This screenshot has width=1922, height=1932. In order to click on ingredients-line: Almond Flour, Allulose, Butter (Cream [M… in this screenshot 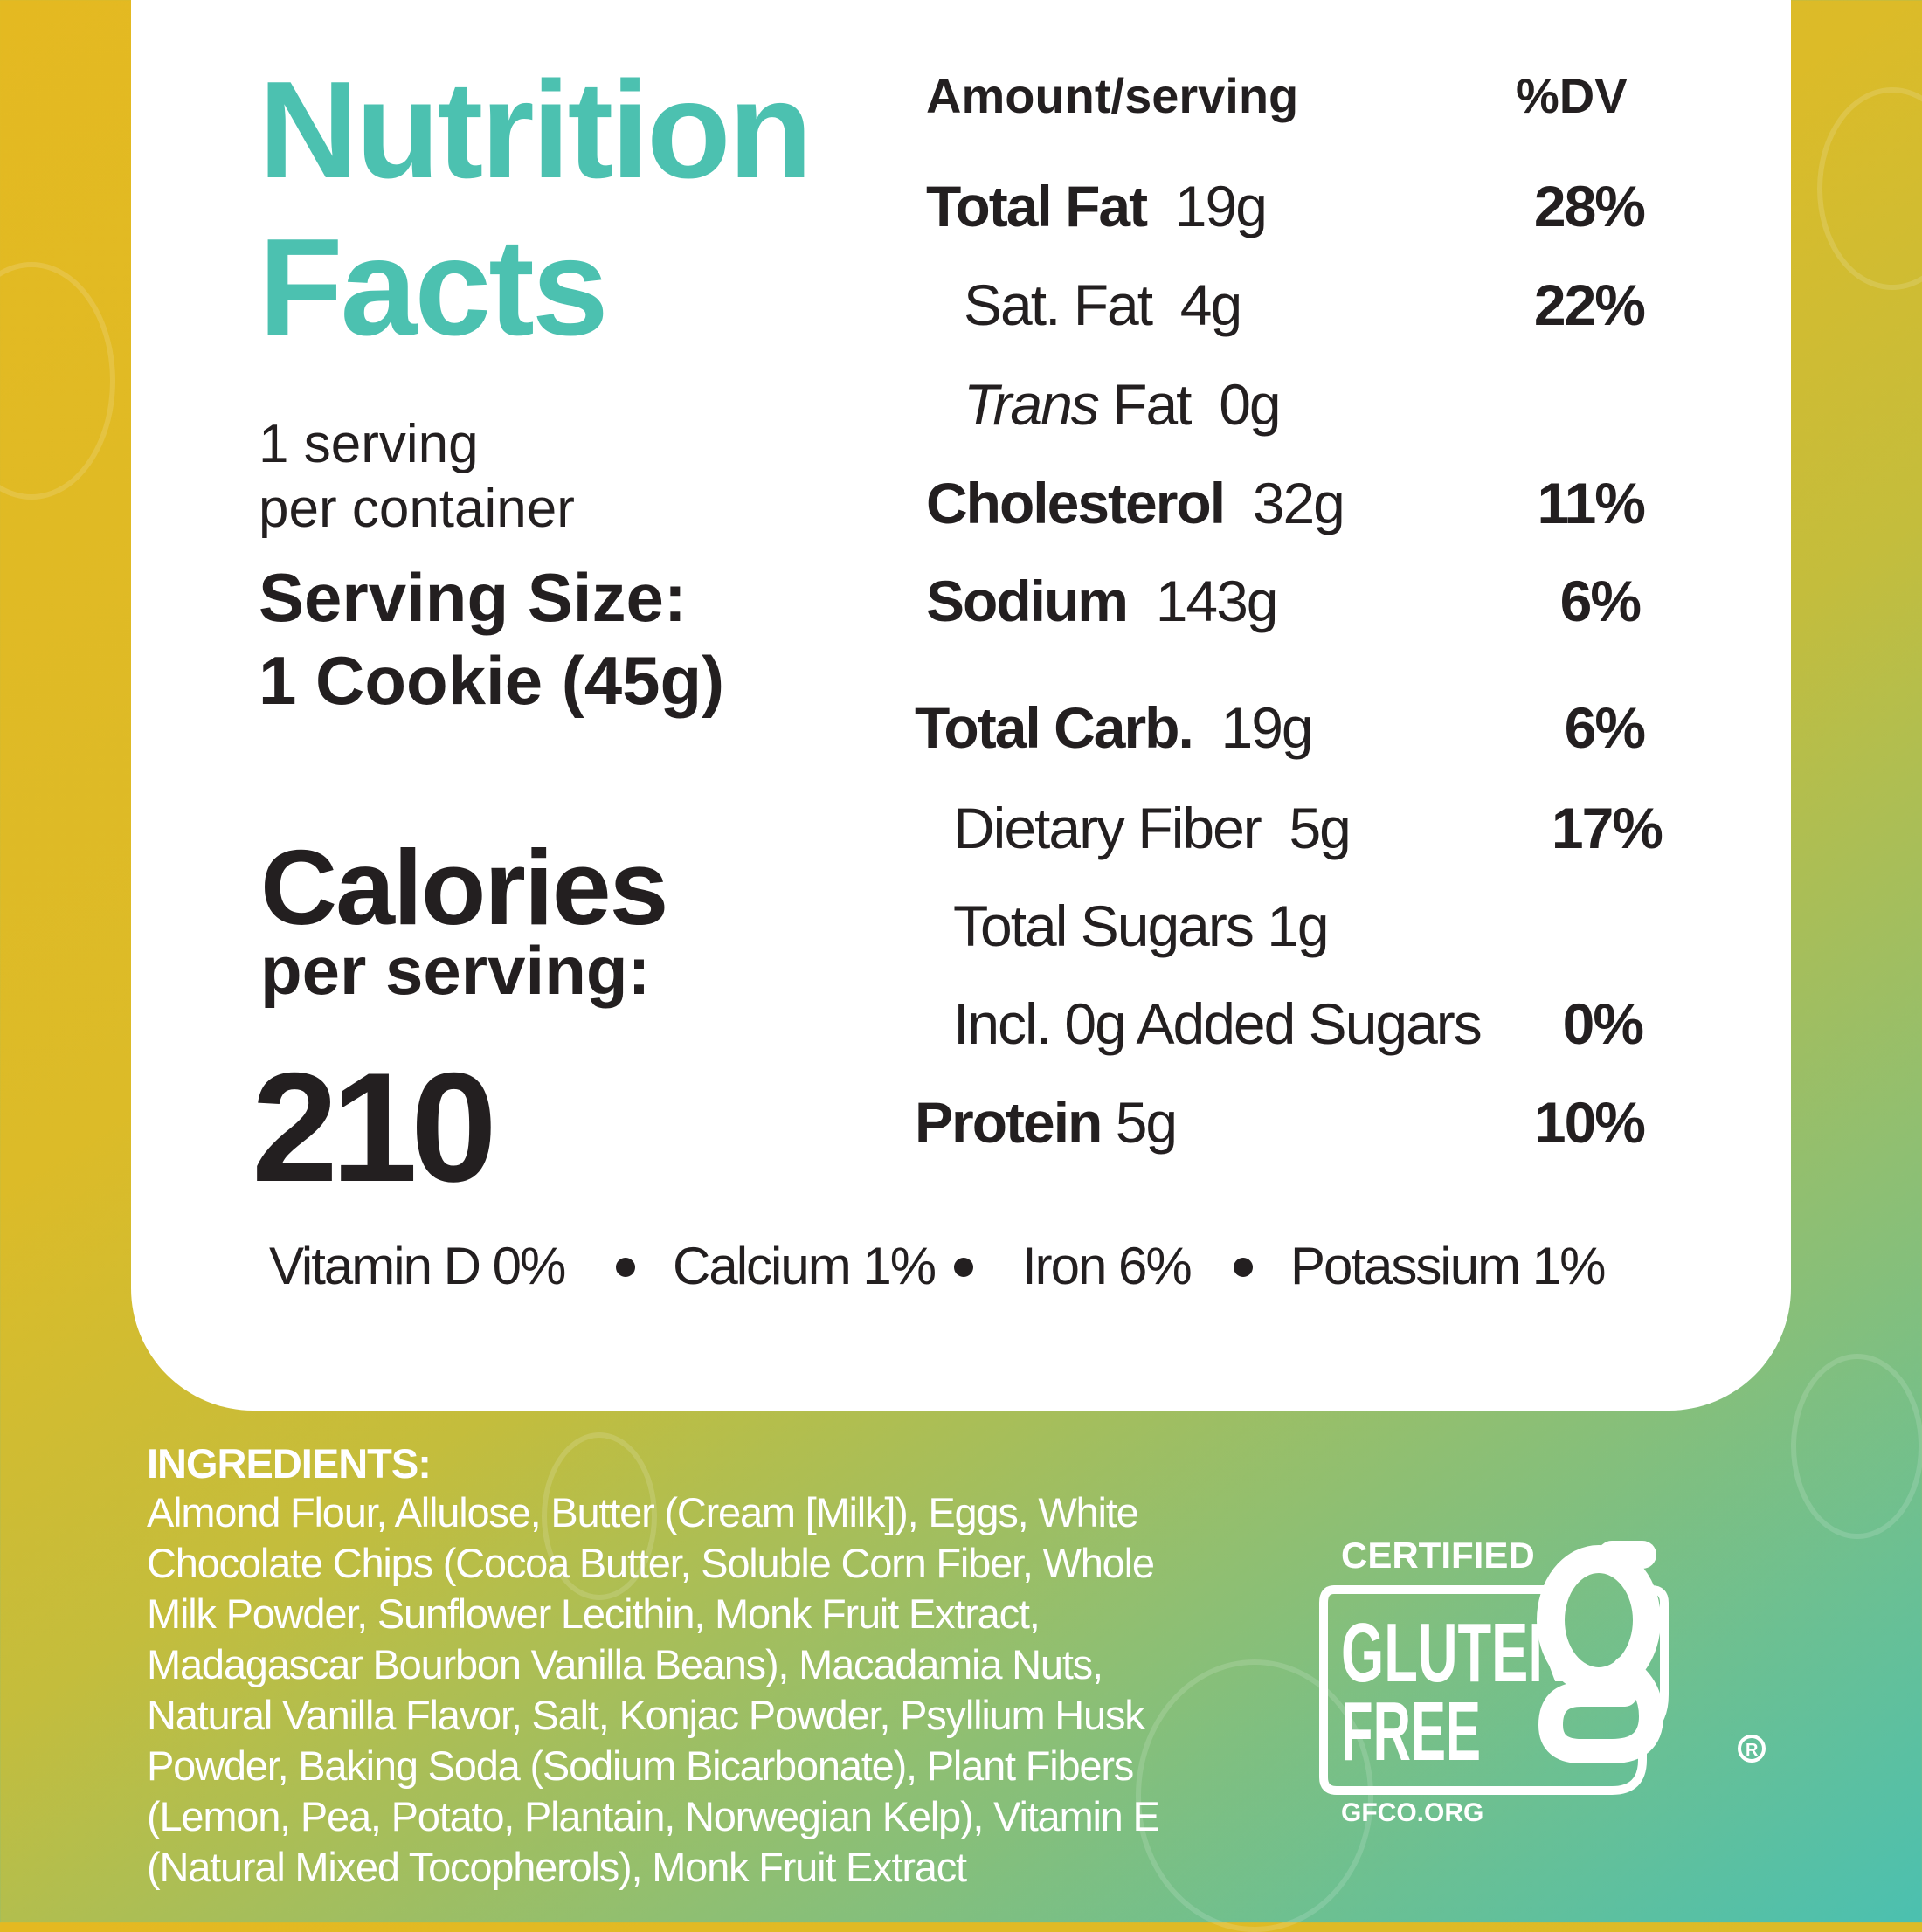, I will do `click(643, 1512)`.